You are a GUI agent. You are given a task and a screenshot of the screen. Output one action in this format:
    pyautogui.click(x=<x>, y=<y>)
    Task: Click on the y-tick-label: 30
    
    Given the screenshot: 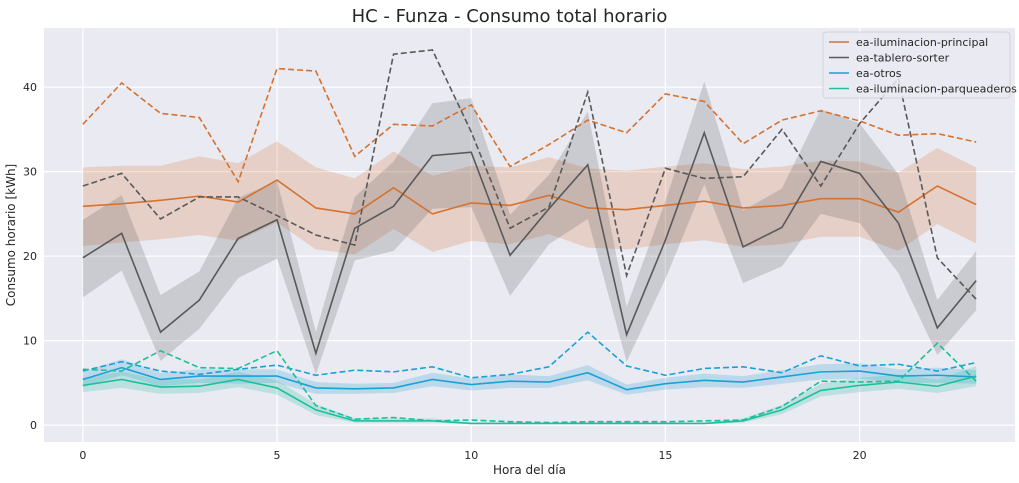 What is the action you would take?
    pyautogui.click(x=30, y=172)
    